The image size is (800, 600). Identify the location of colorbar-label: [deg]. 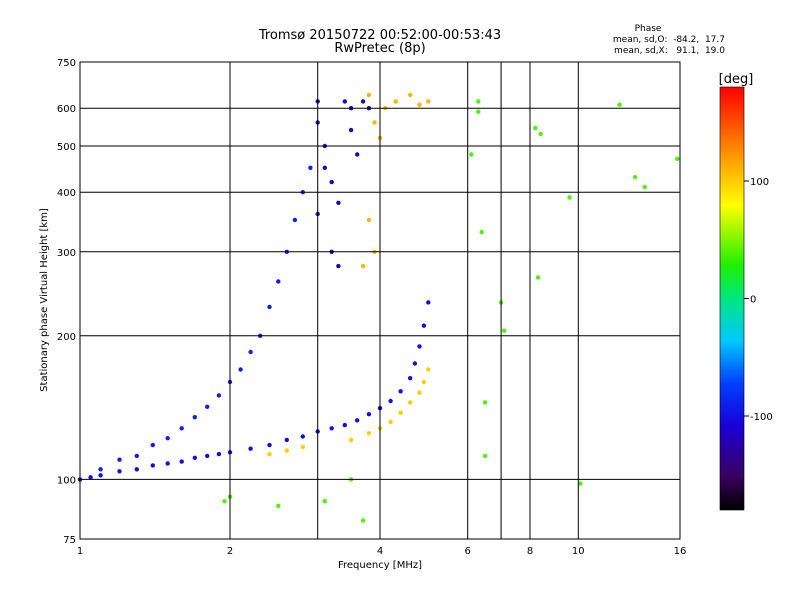
(736, 79).